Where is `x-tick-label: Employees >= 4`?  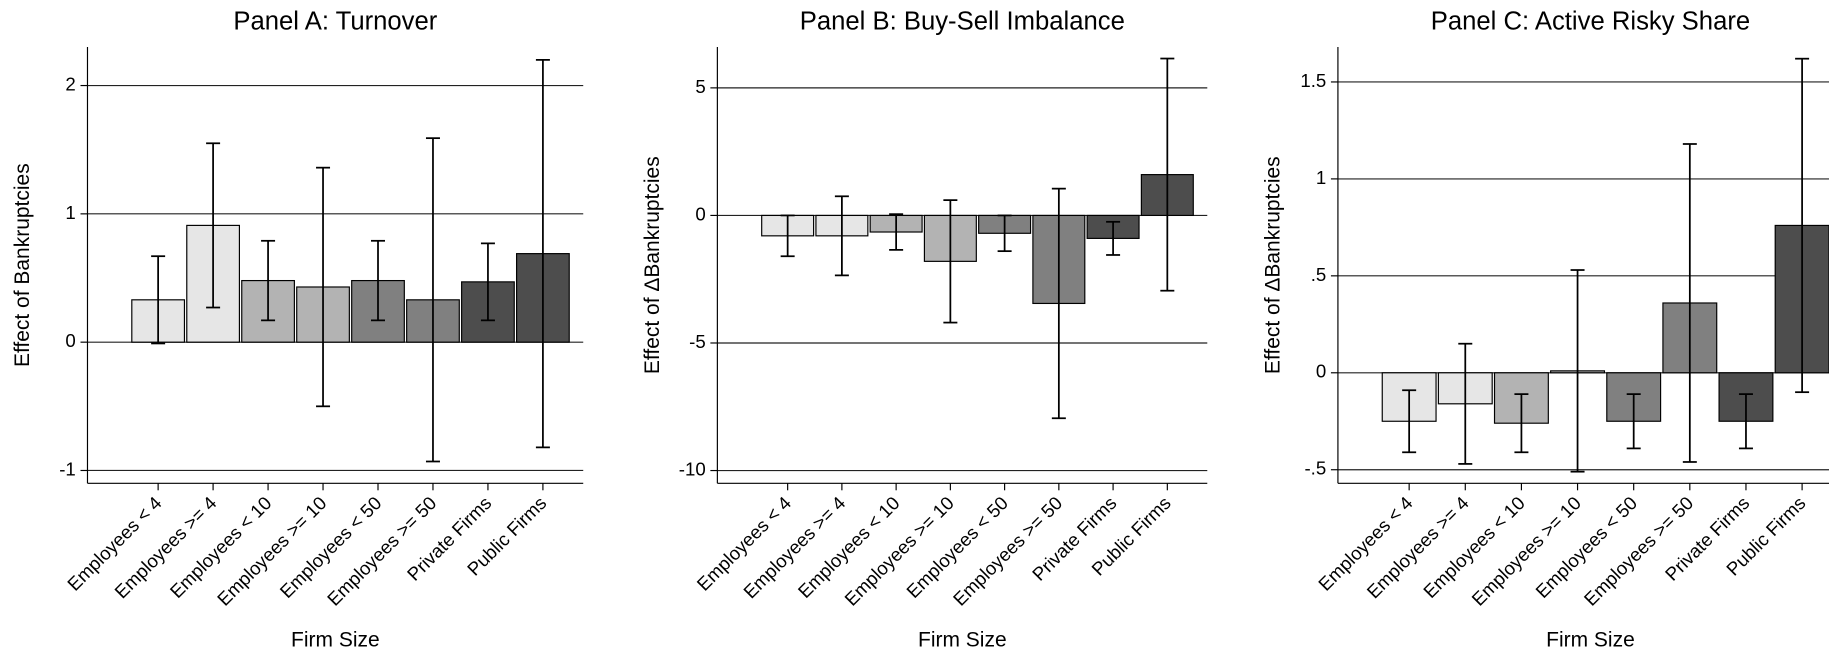 x-tick-label: Employees >= 4 is located at coordinates (1418, 547).